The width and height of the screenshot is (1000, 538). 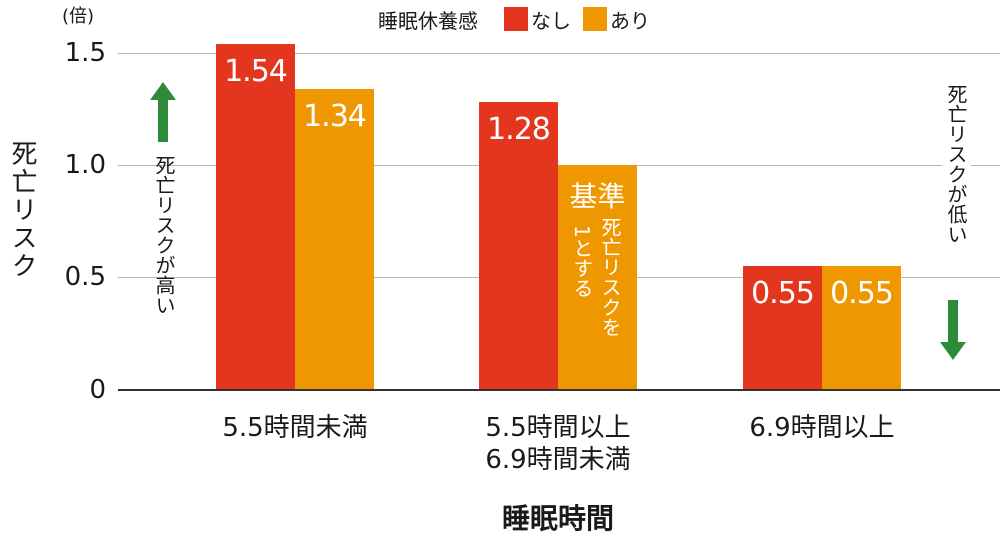 I want to click on legend: 睡眠休養感 なし あり, so click(x=520, y=19).